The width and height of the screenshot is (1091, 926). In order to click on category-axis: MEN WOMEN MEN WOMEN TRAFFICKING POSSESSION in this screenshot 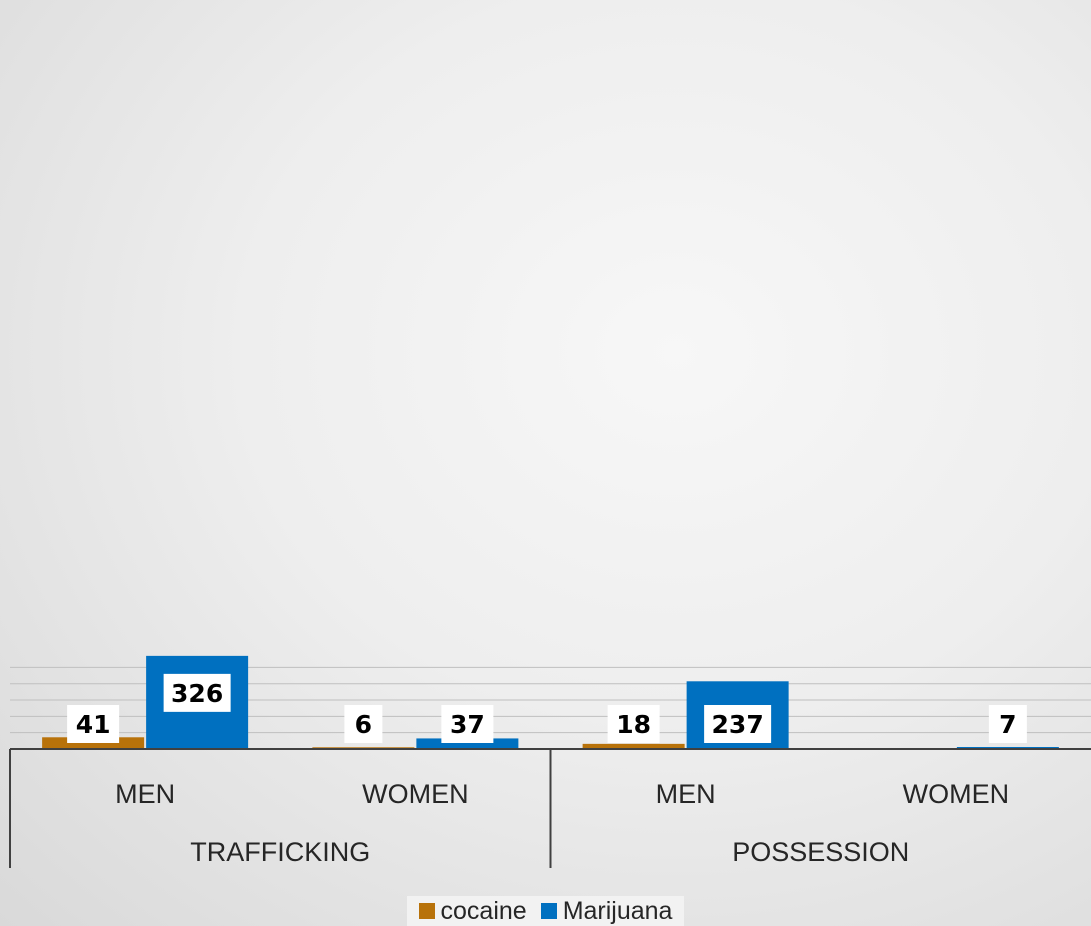, I will do `click(550, 808)`.